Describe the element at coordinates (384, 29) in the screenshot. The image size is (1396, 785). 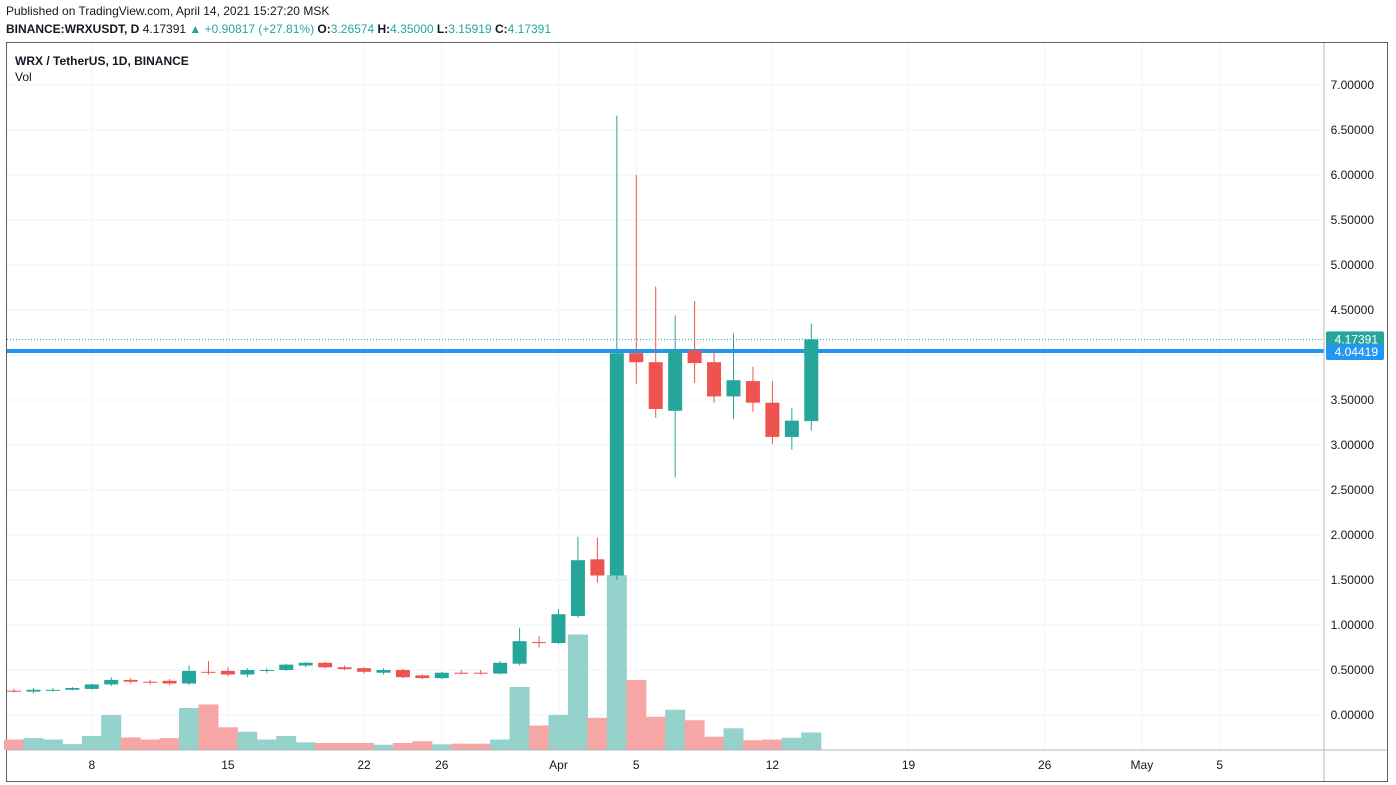
I see `high-label: H:` at that location.